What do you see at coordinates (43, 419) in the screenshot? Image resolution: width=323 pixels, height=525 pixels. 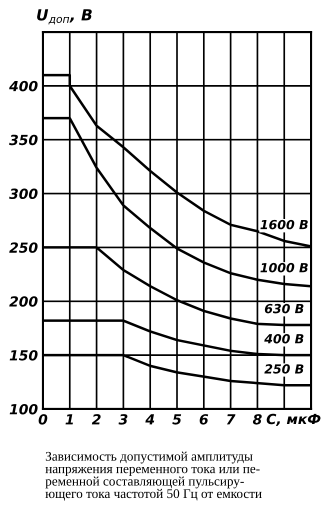 I see `x-tick-label: 0` at bounding box center [43, 419].